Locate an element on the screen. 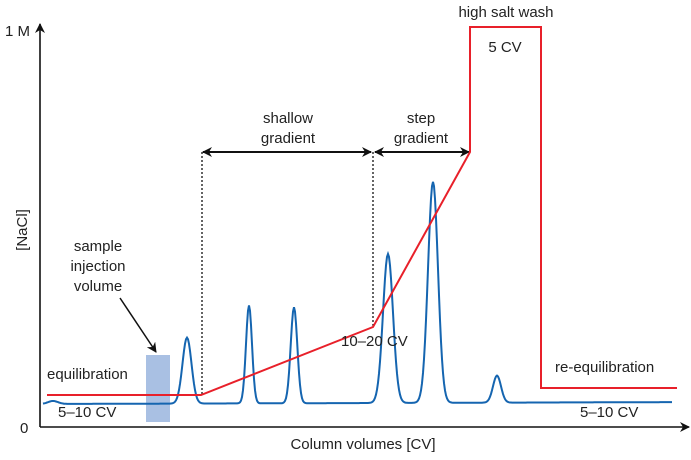  high-salt-wash-volume: 5 CV is located at coordinates (505, 47).